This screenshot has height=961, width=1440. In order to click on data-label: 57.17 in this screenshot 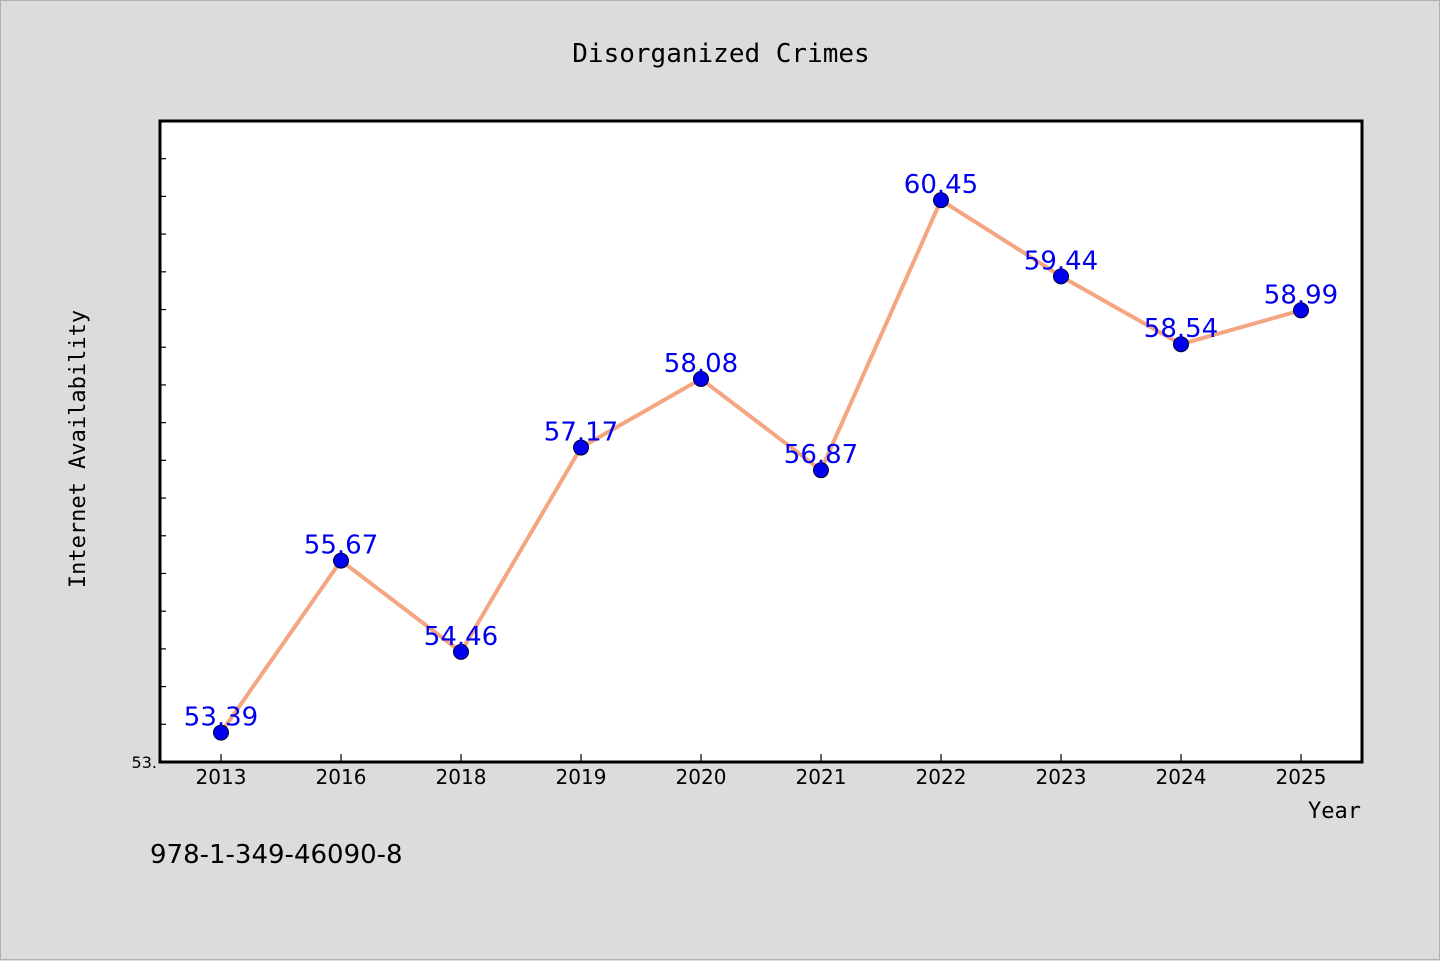, I will do `click(581, 433)`.